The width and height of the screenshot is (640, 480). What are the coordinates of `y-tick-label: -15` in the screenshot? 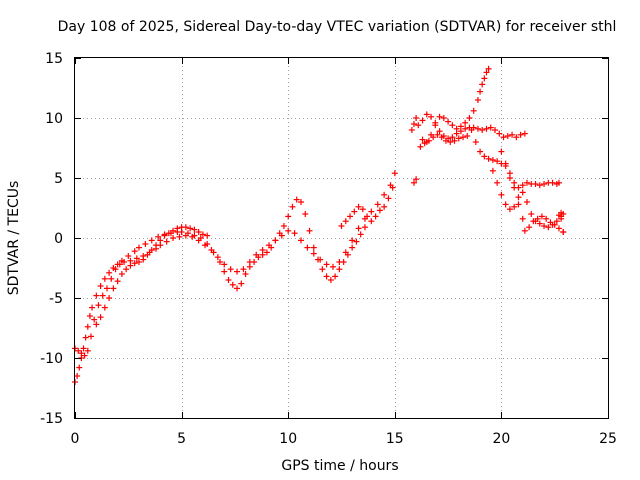 It's located at (51, 419).